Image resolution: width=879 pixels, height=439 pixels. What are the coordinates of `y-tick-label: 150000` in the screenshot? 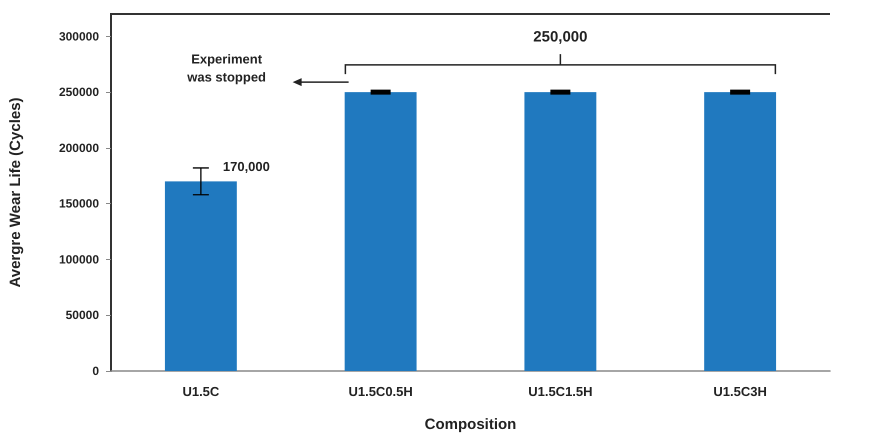 It's located at (79, 203).